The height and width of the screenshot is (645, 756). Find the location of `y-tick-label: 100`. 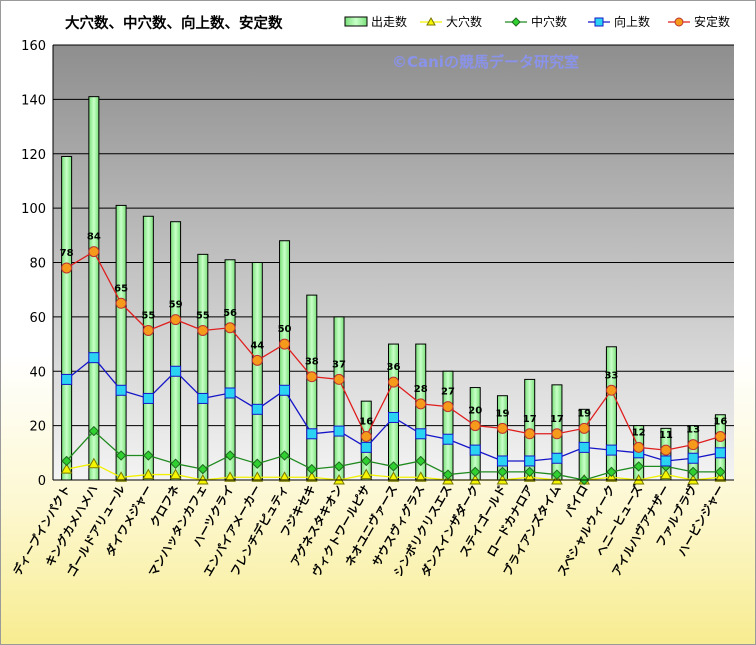

y-tick-label: 100 is located at coordinates (33, 209).